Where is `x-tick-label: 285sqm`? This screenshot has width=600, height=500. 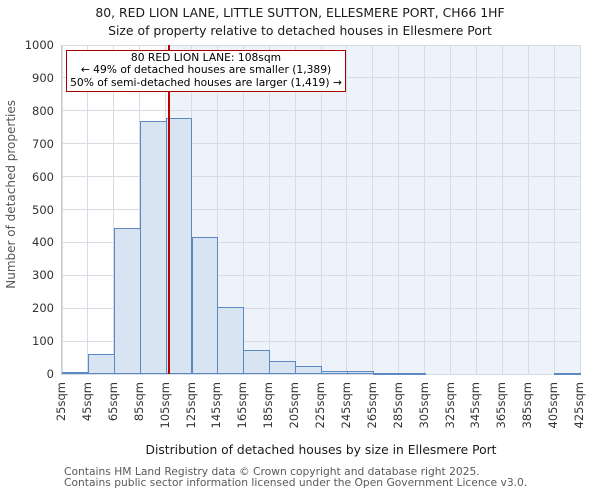
x-tick-label: 285sqm is located at coordinates (397, 405).